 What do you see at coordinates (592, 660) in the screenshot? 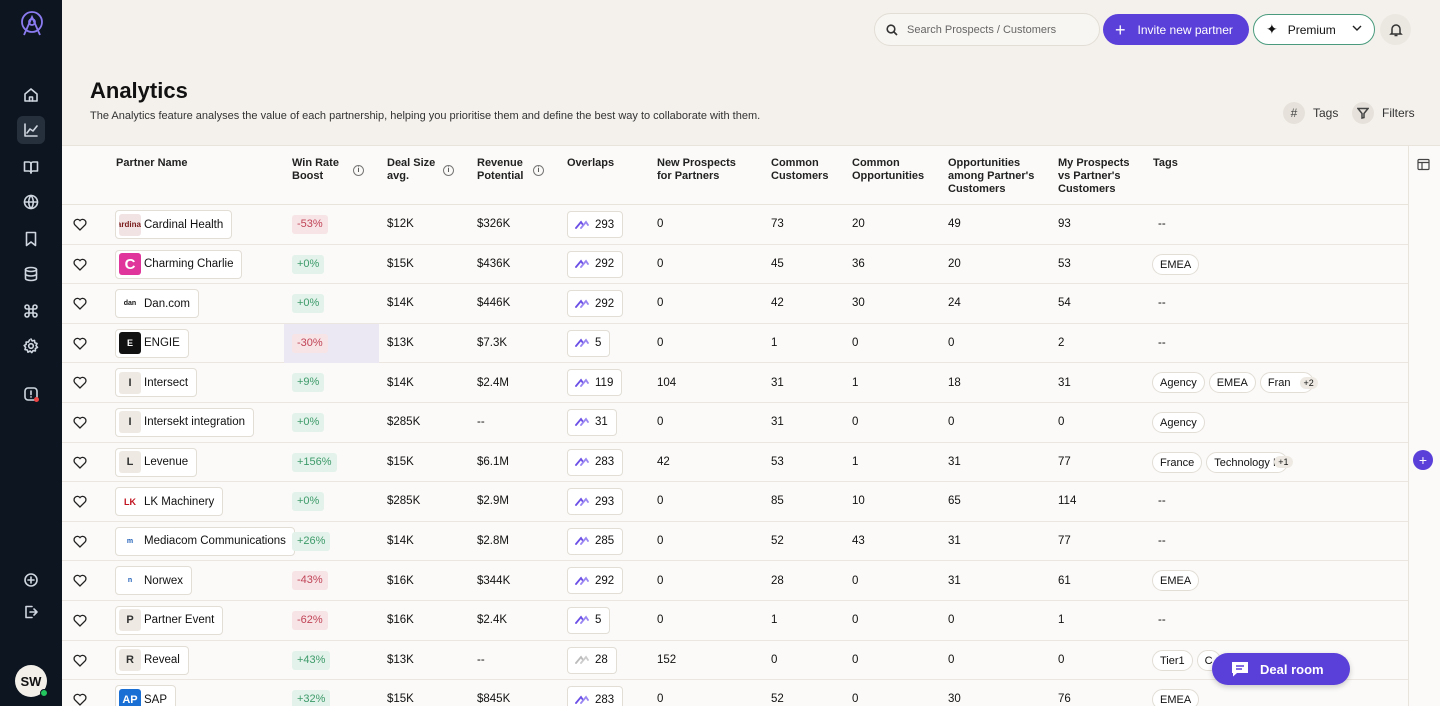
I see `overlaps-chip: 28` at bounding box center [592, 660].